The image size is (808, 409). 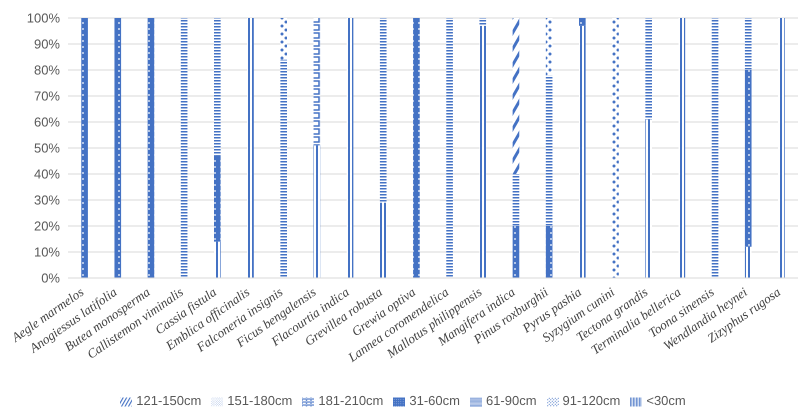 I want to click on legend-label: 91-120cm, so click(x=591, y=400).